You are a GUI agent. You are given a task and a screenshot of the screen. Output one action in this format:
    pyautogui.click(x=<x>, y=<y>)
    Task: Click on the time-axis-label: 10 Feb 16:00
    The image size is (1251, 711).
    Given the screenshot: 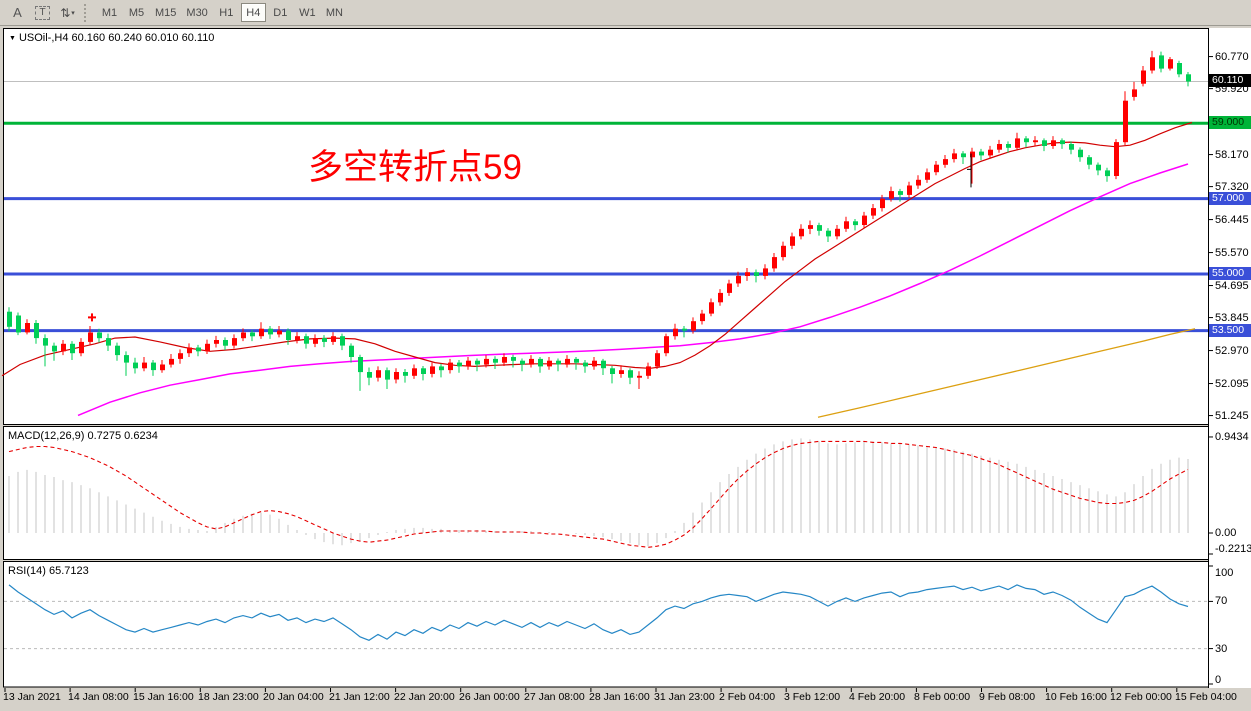 What is the action you would take?
    pyautogui.click(x=1076, y=697)
    